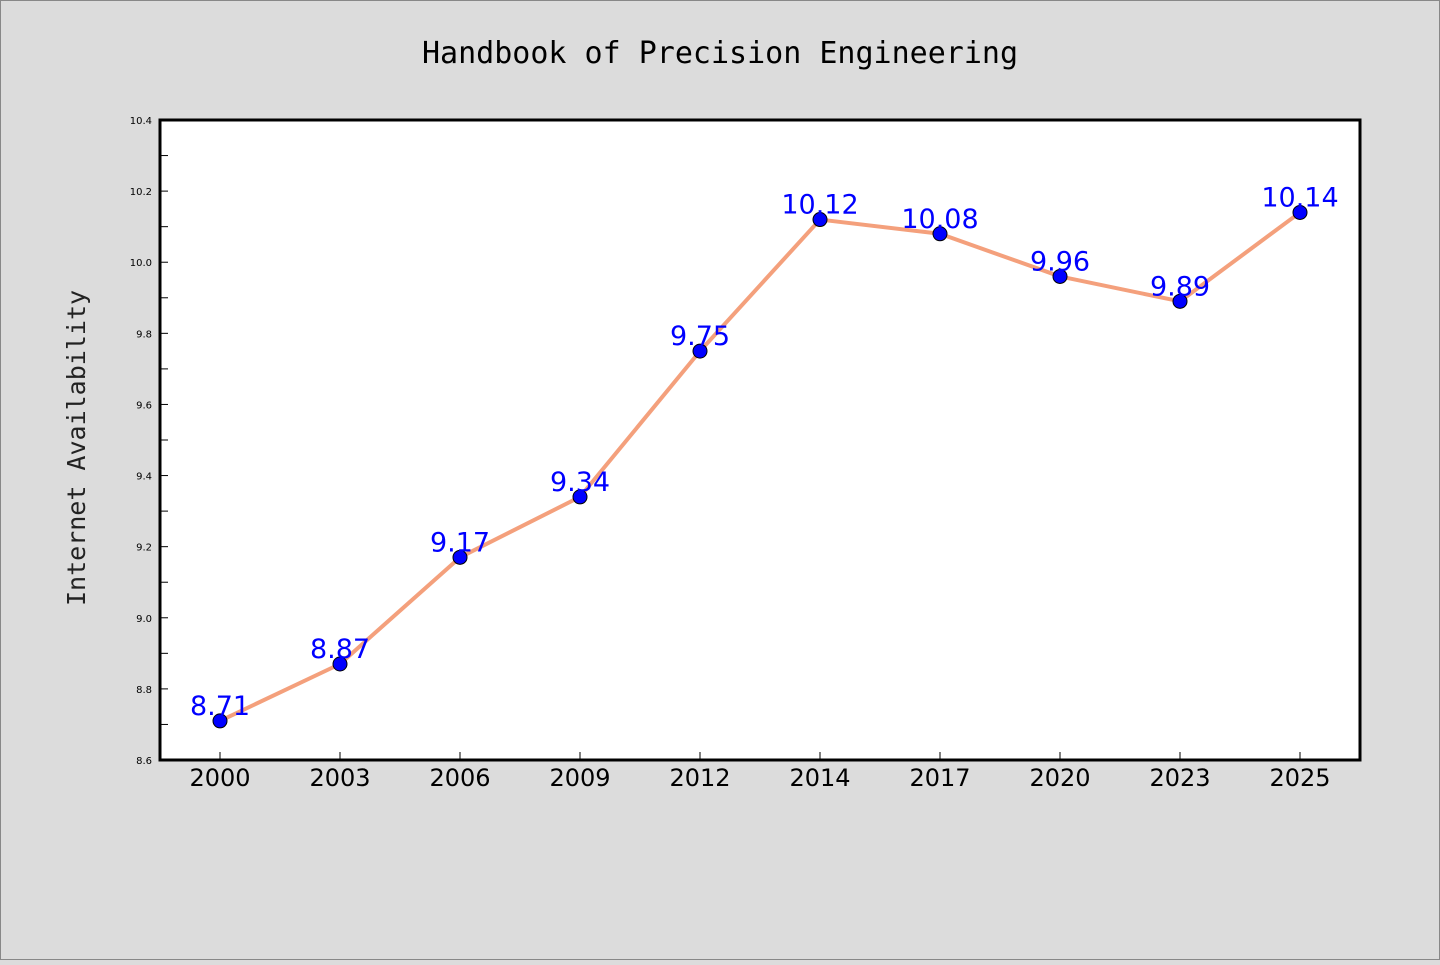 This screenshot has width=1440, height=965. What do you see at coordinates (939, 219) in the screenshot?
I see `data-label: 10.08` at bounding box center [939, 219].